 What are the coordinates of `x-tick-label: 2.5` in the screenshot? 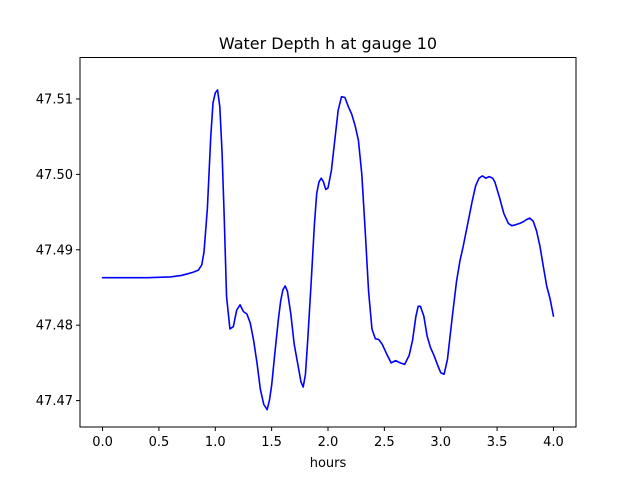 It's located at (384, 442).